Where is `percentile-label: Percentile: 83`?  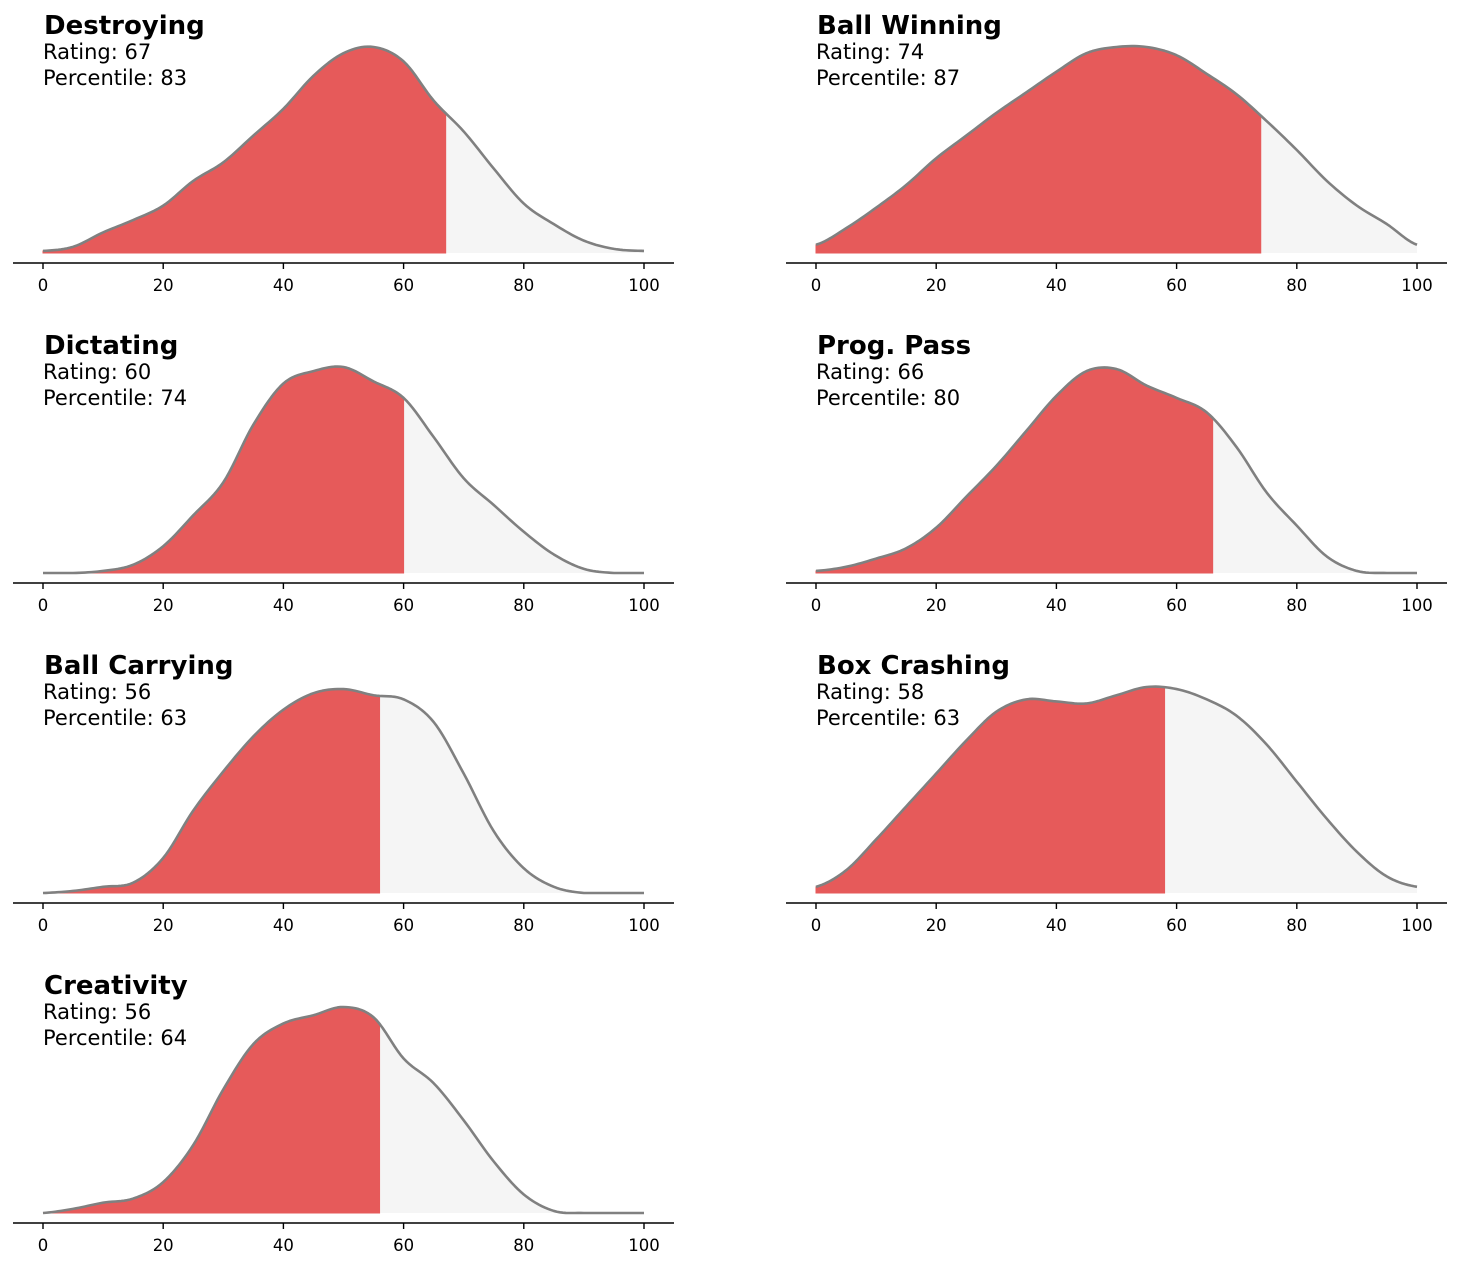
percentile-label: Percentile: 83 is located at coordinates (115, 78).